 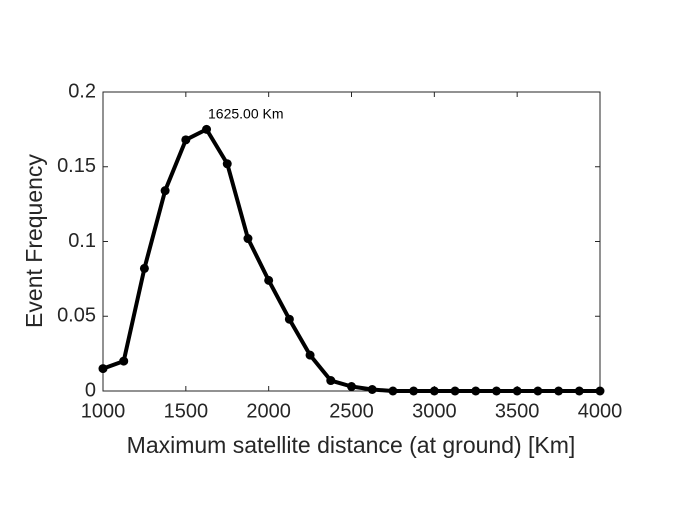 I want to click on x-tick-label: 3000, so click(x=434, y=411).